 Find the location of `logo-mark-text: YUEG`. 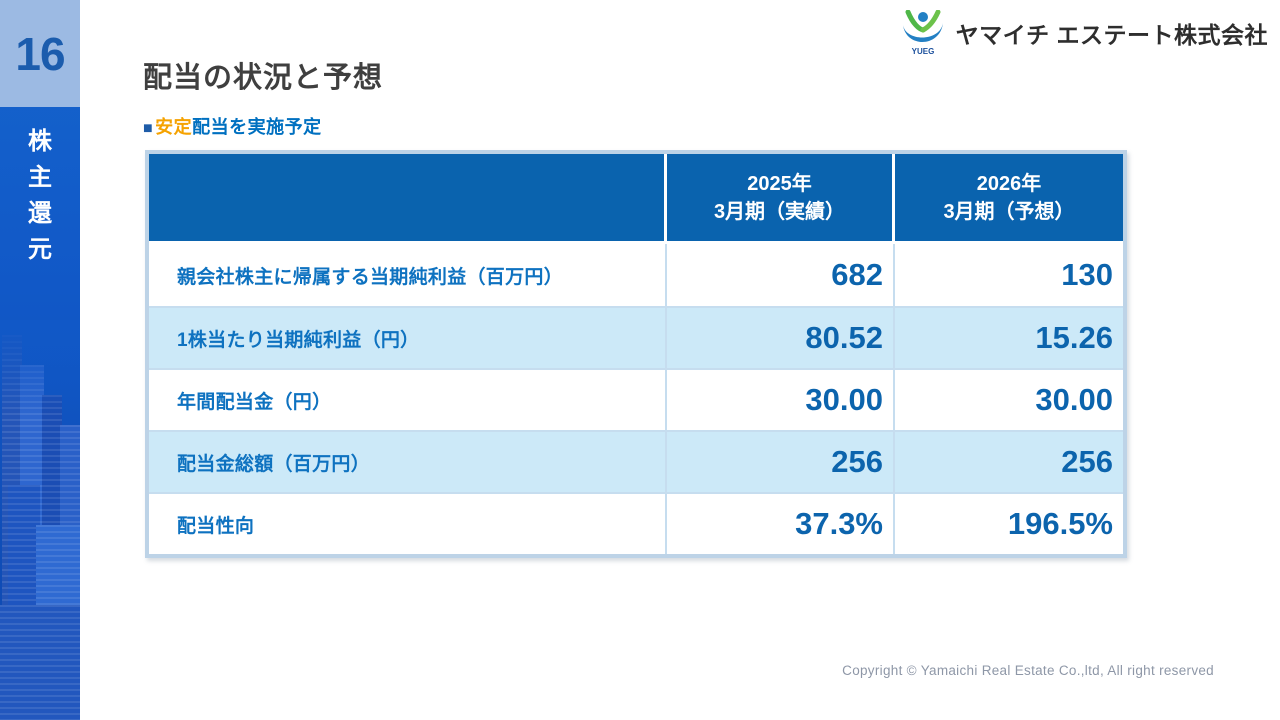

logo-mark-text: YUEG is located at coordinates (922, 51).